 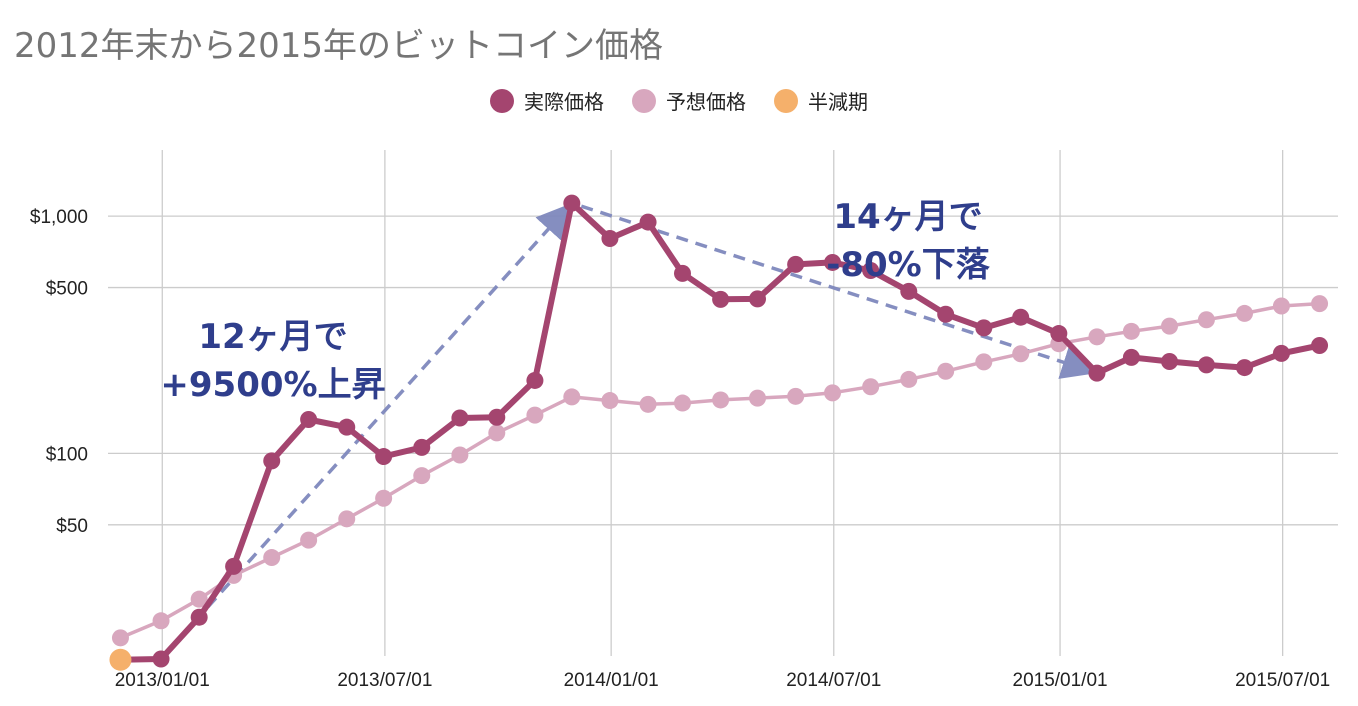 What do you see at coordinates (907, 217) in the screenshot?
I see `annotation-text: 14ヶ月で` at bounding box center [907, 217].